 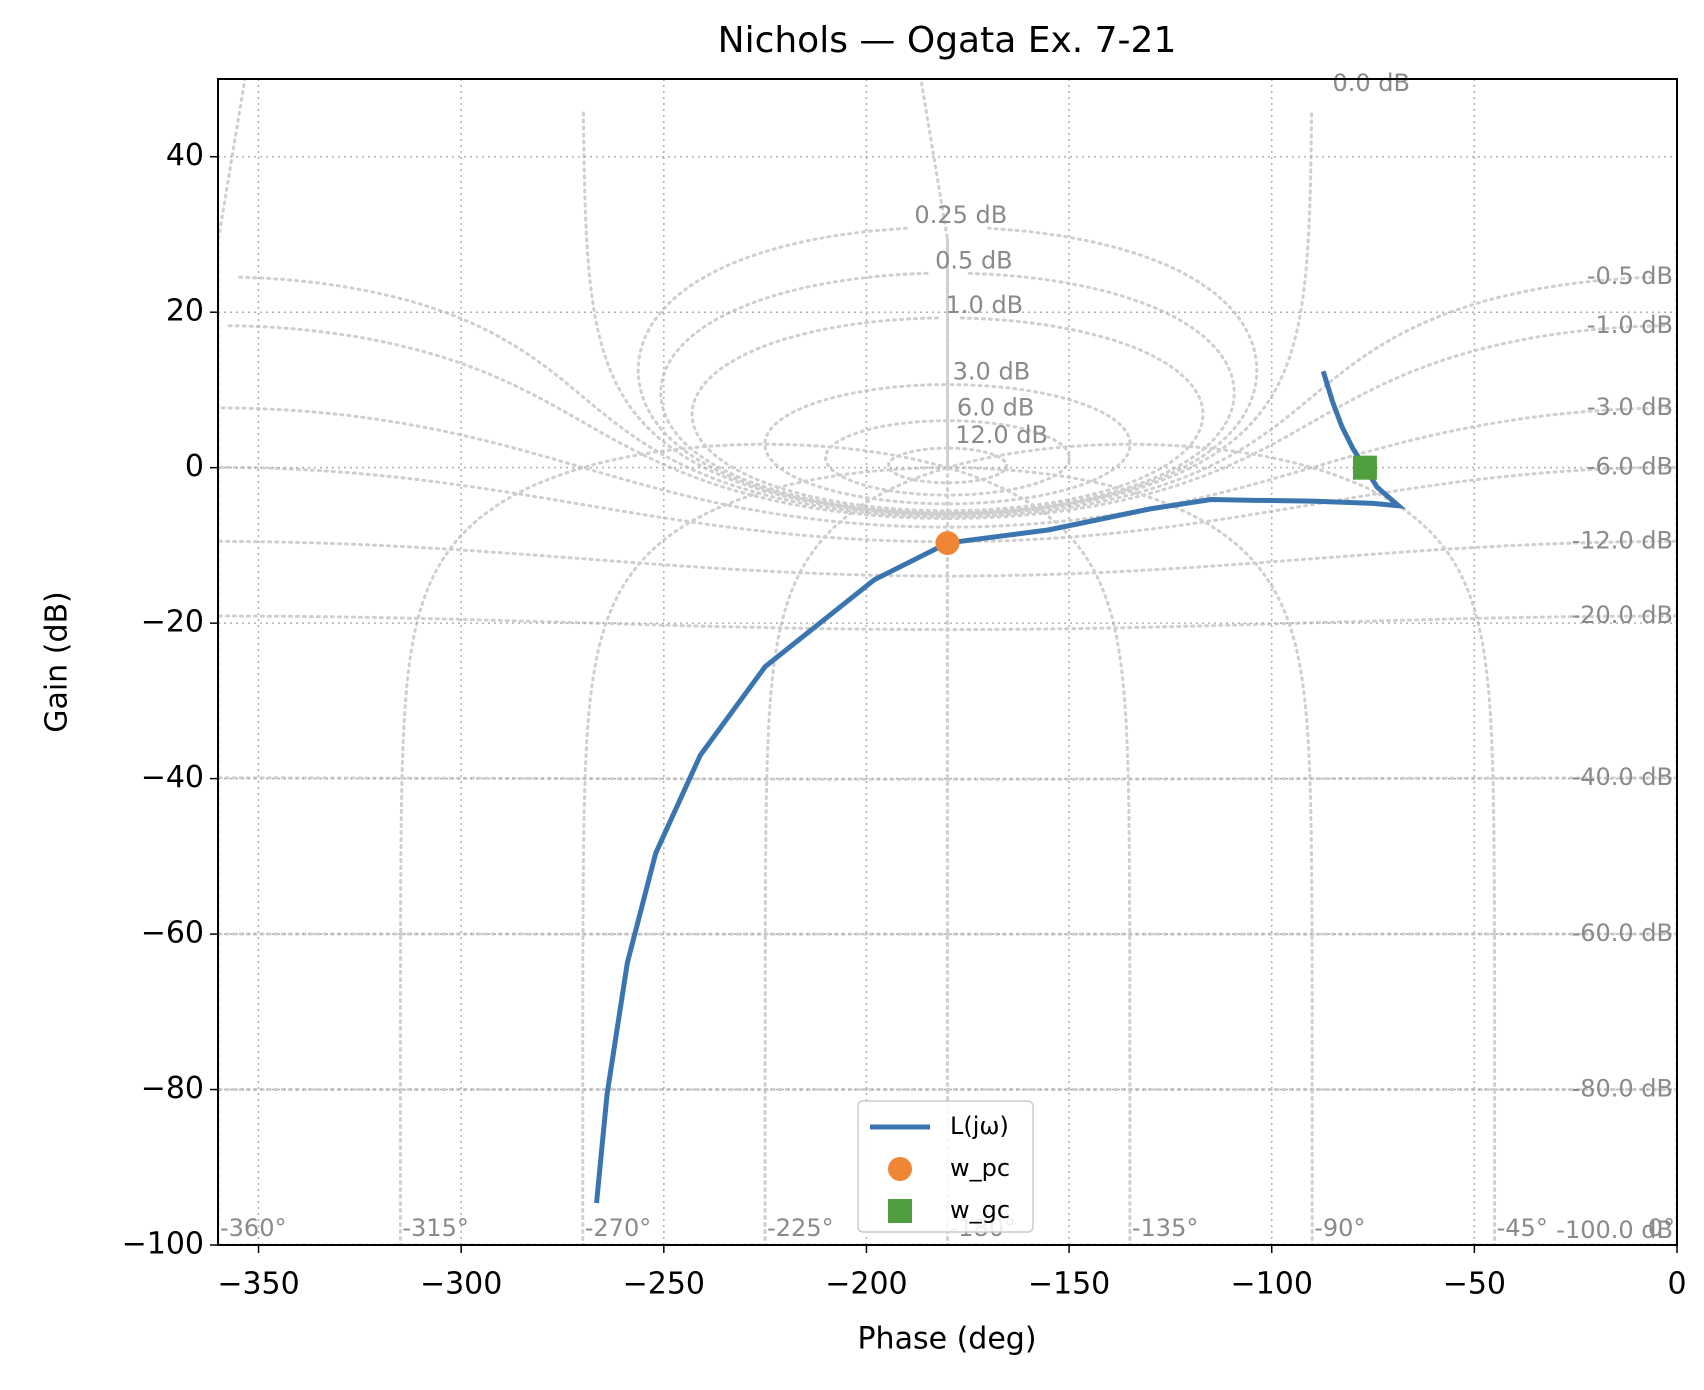 What do you see at coordinates (996, 408) in the screenshot?
I see `m-contour-label: 6.0 dB` at bounding box center [996, 408].